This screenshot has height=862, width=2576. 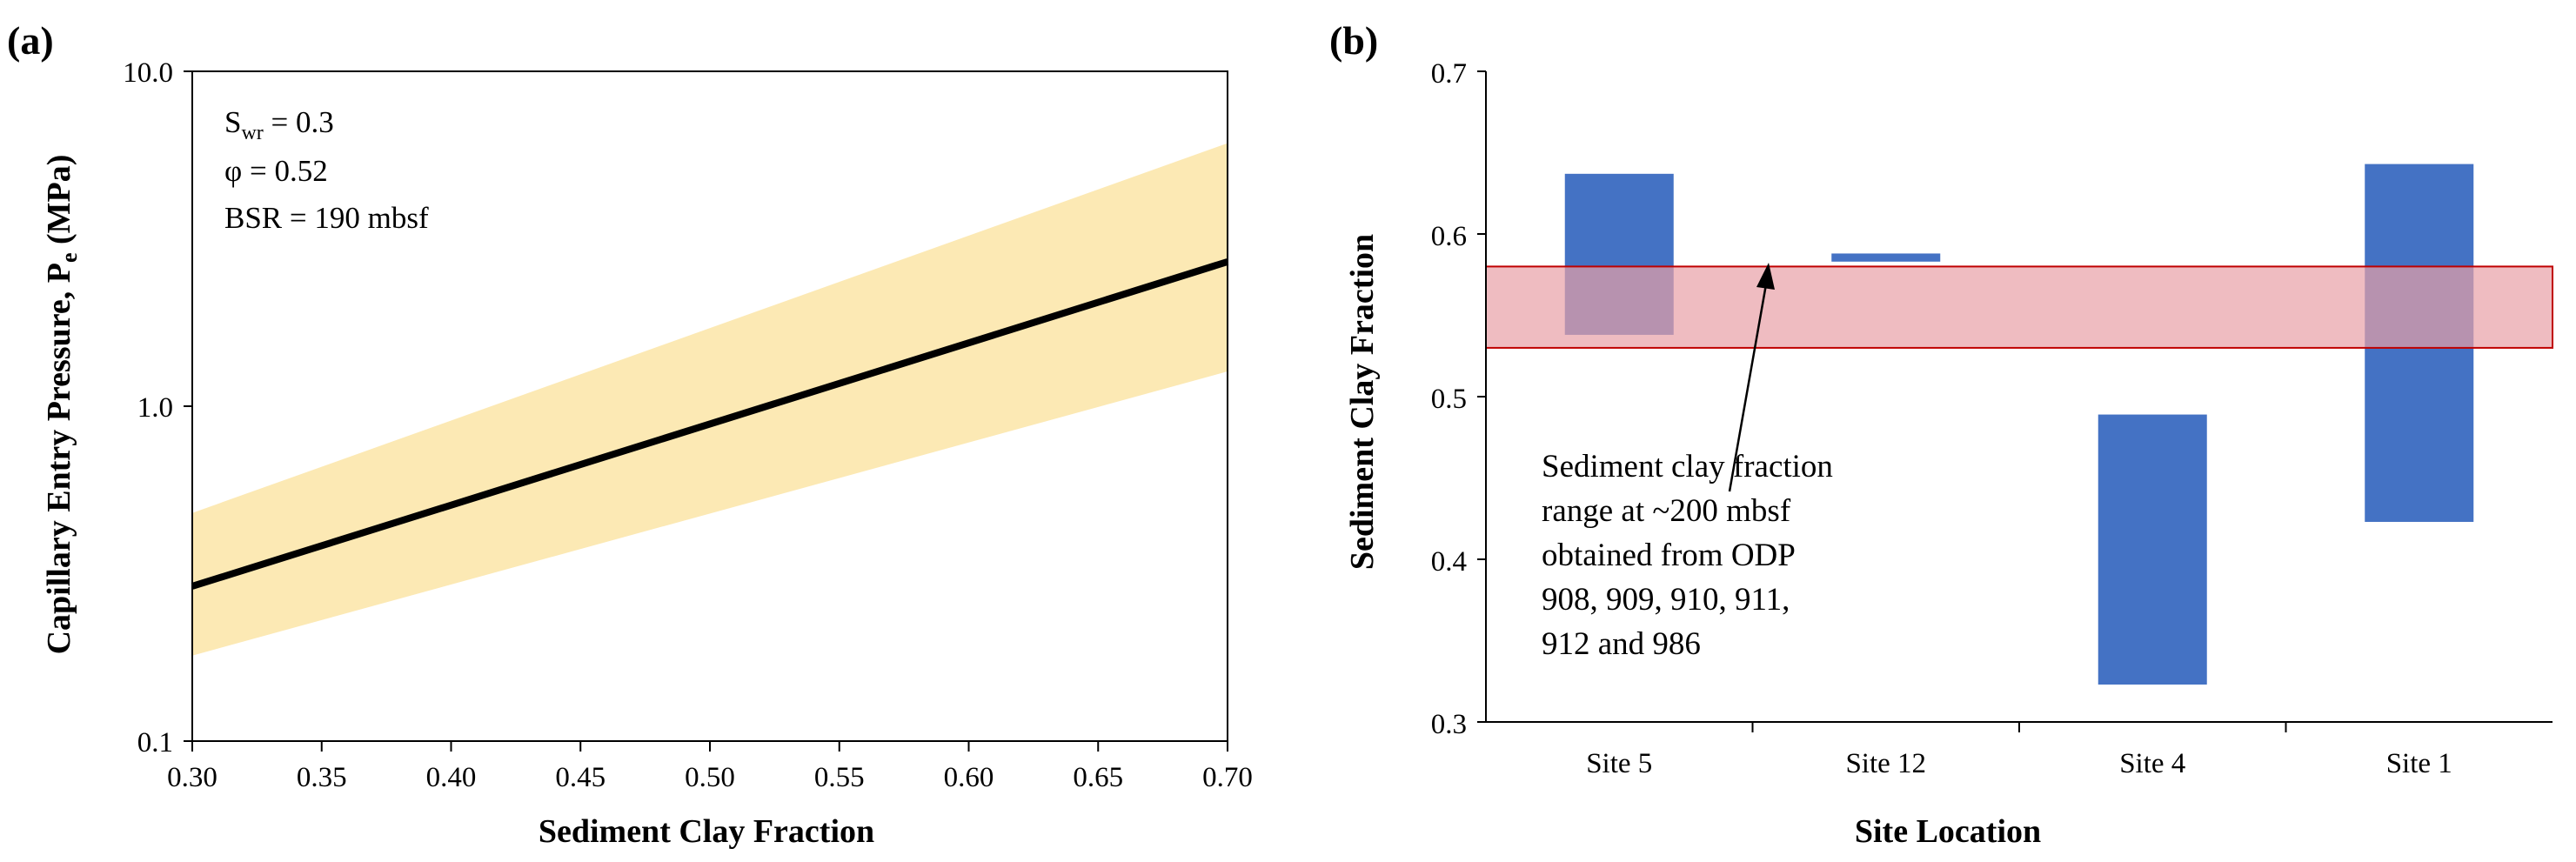 What do you see at coordinates (710, 778) in the screenshot?
I see `x-tick-label: 0.50` at bounding box center [710, 778].